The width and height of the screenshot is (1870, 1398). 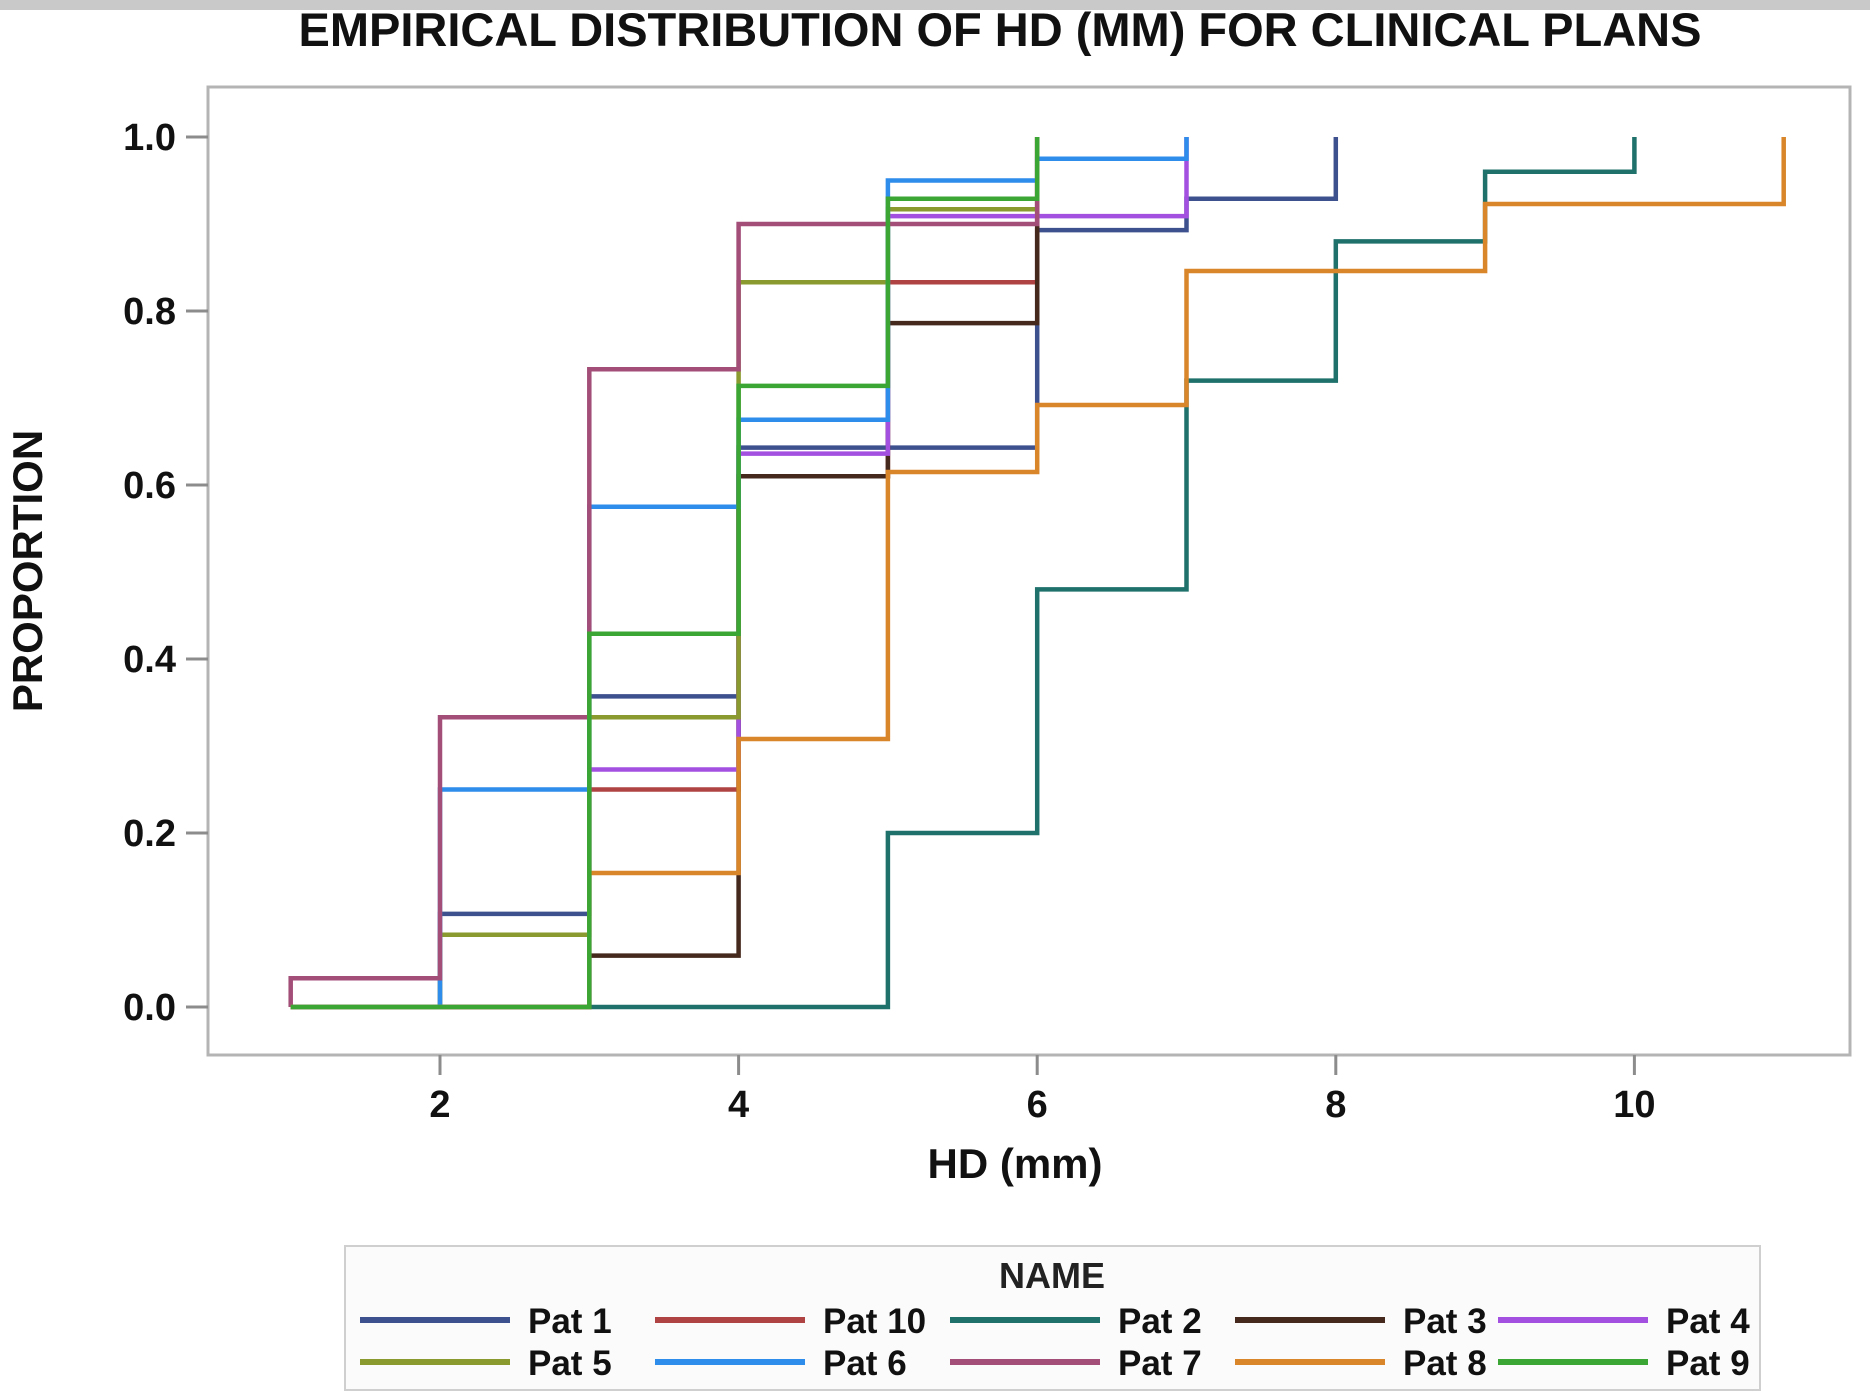 I want to click on legend-label-pat-2: Pat 2, so click(x=1160, y=1321).